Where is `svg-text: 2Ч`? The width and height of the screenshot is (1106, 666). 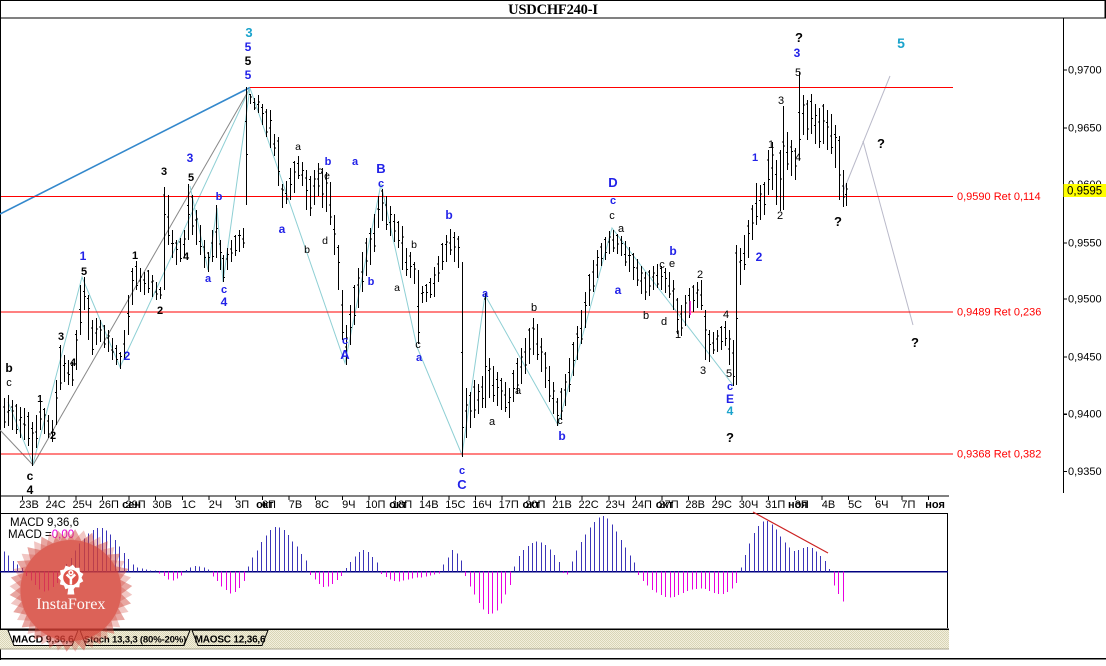 svg-text: 2Ч is located at coordinates (215, 505).